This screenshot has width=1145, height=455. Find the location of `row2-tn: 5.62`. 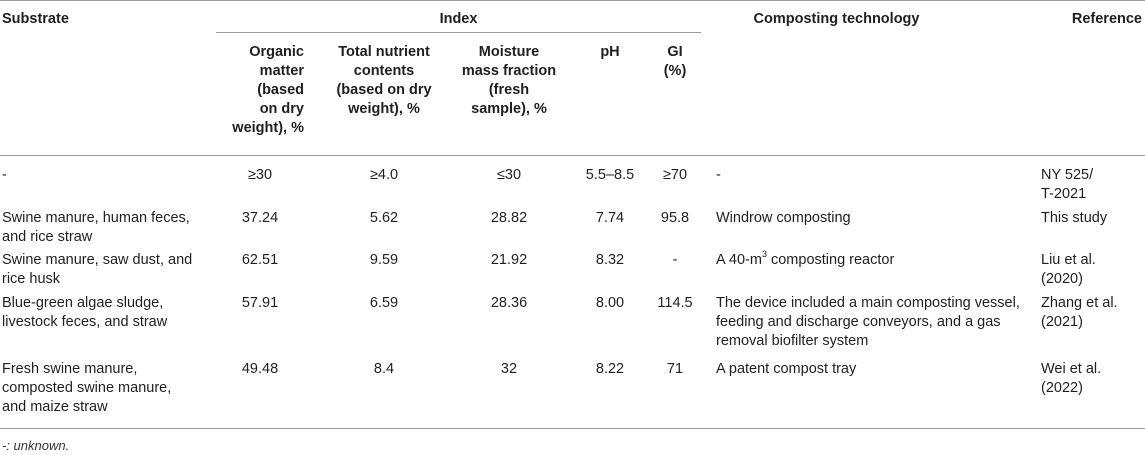

row2-tn: 5.62 is located at coordinates (384, 218).